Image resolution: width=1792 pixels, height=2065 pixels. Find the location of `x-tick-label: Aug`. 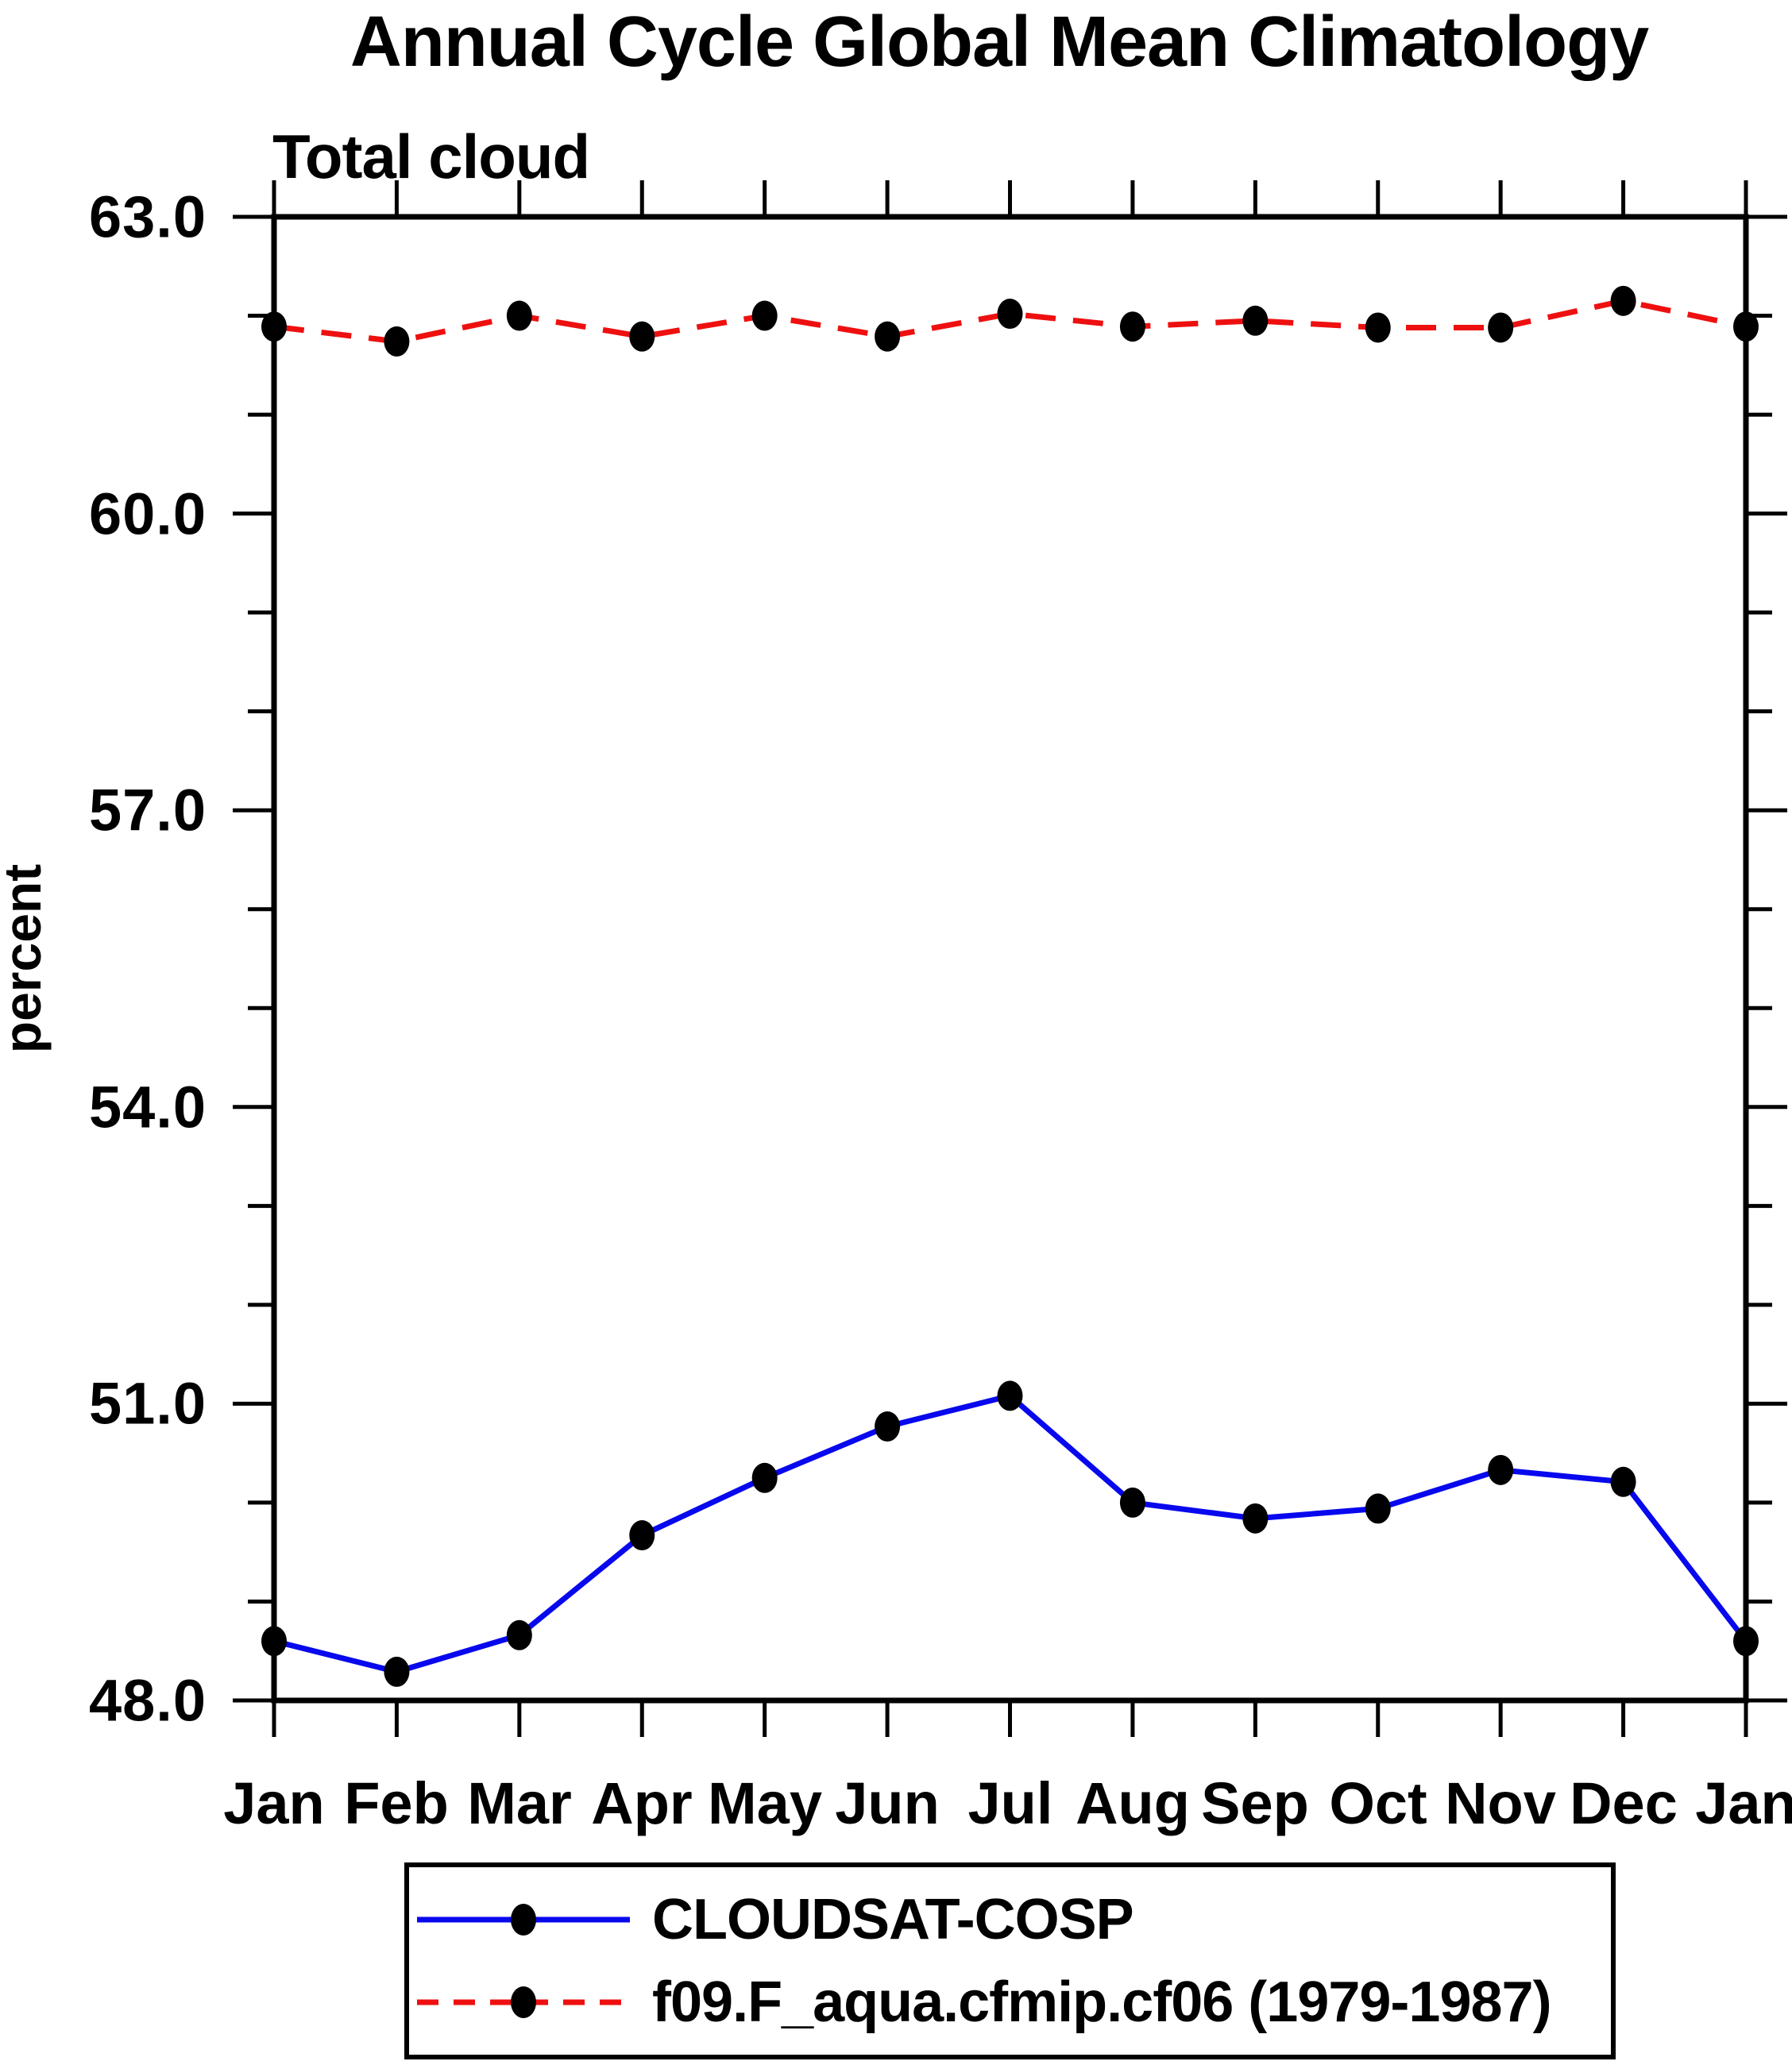

x-tick-label: Aug is located at coordinates (1133, 1803).